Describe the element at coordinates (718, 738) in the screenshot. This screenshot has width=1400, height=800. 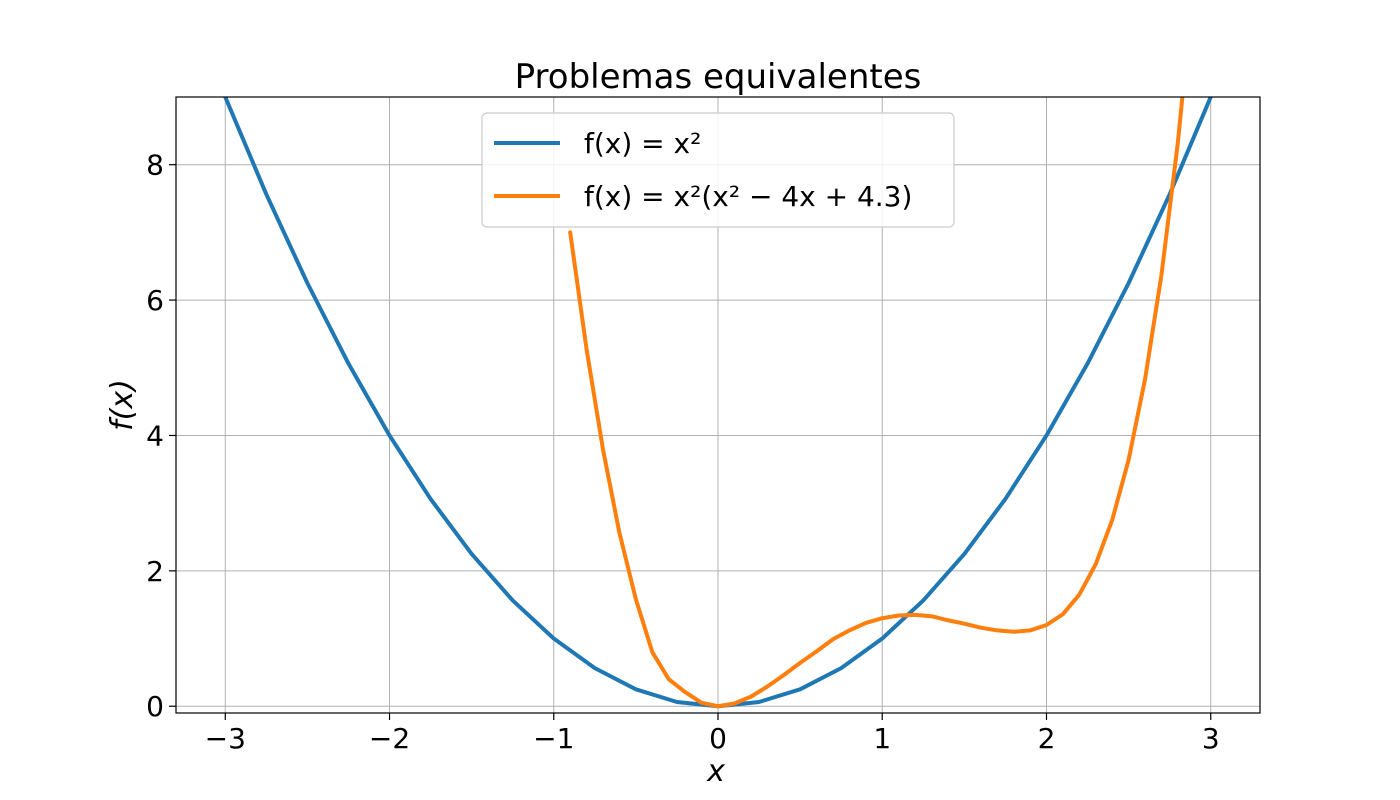
I see `x-tick-label: 0` at that location.